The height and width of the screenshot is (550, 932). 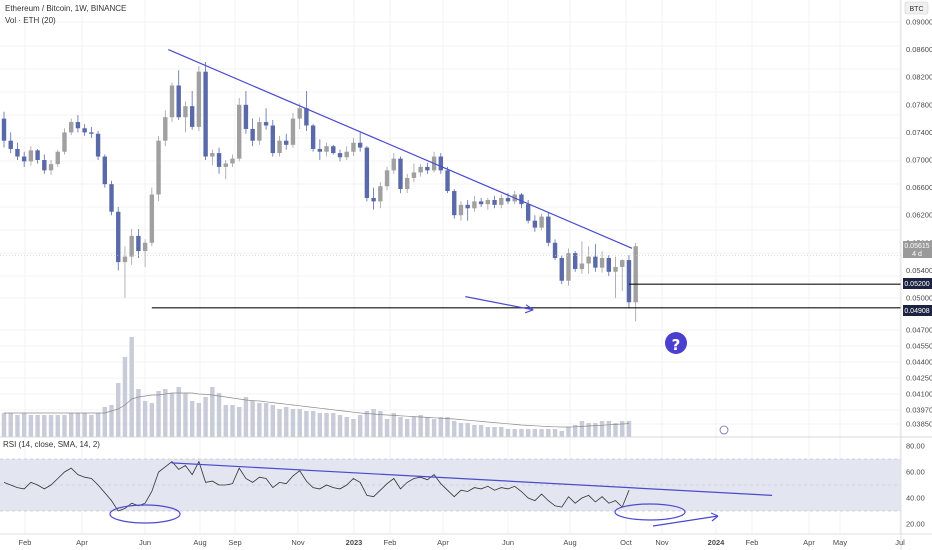 What do you see at coordinates (65, 8) in the screenshot?
I see `symbol-title: Ethereum / Bitcoin, 1W, BINANCE` at bounding box center [65, 8].